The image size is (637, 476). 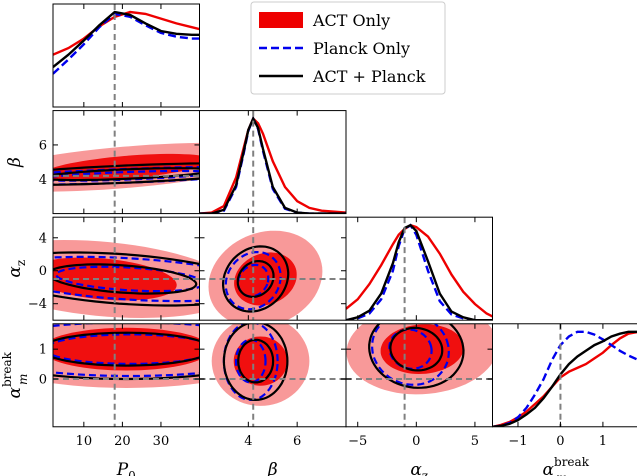 I want to click on marginal-P0, so click(x=126, y=42).